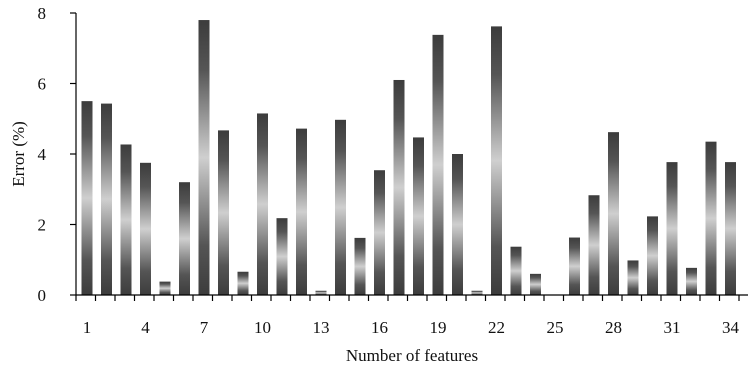 This screenshot has width=752, height=370. I want to click on y-tick-label: 8, so click(42, 13).